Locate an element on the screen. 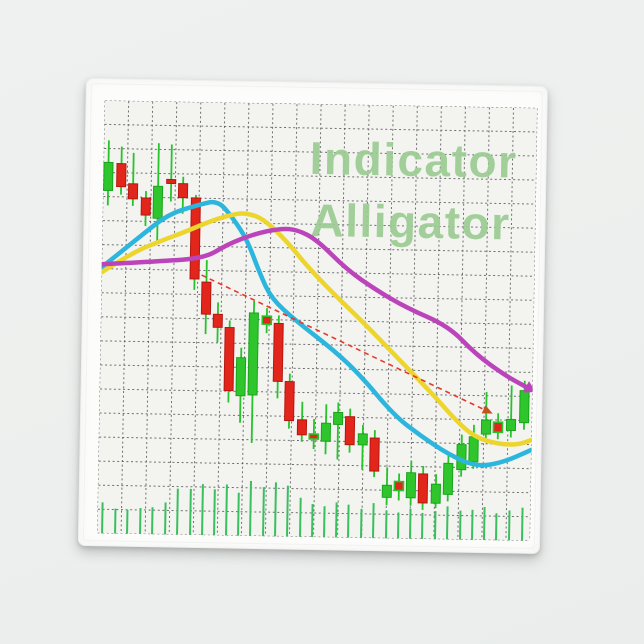 The width and height of the screenshot is (644, 644). chart-title-line2: Alligator is located at coordinates (410, 221).